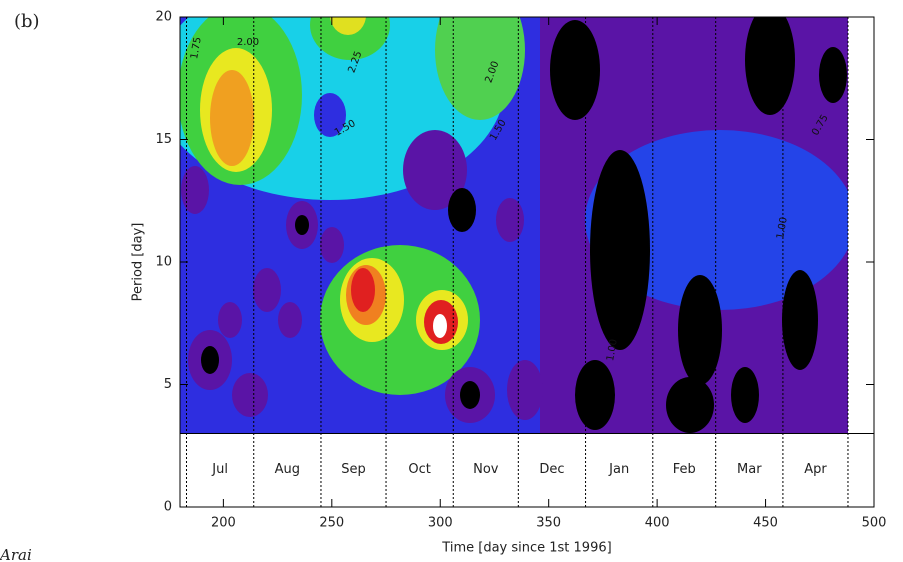 This screenshot has width=903, height=562. I want to click on x-tick-label: 500, so click(874, 523).